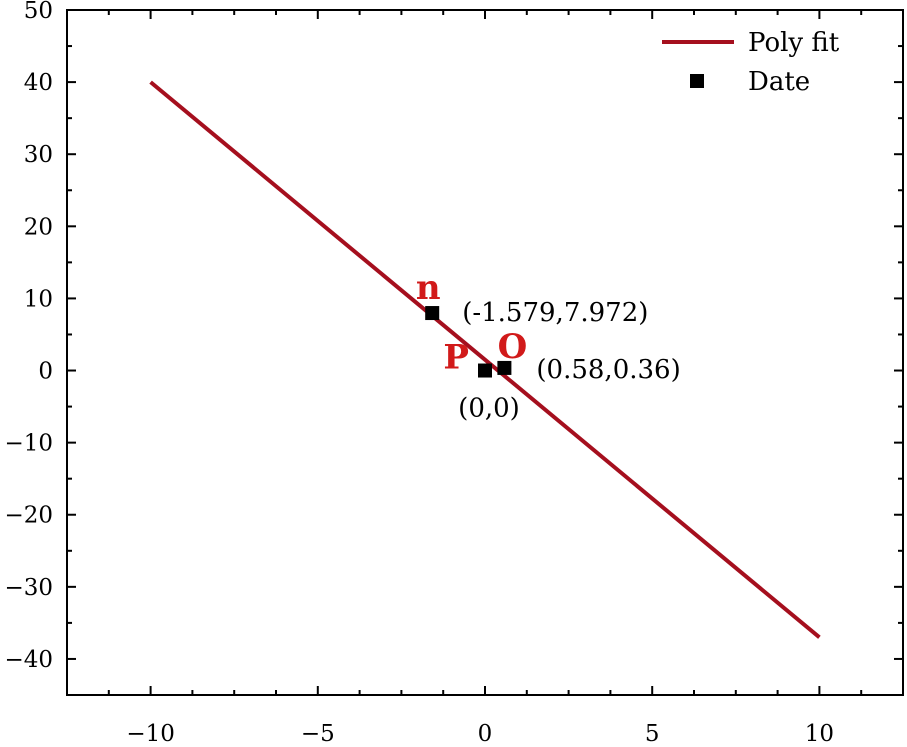 The width and height of the screenshot is (907, 747). Describe the element at coordinates (28, 660) in the screenshot. I see `y-tick-label: −40` at that location.